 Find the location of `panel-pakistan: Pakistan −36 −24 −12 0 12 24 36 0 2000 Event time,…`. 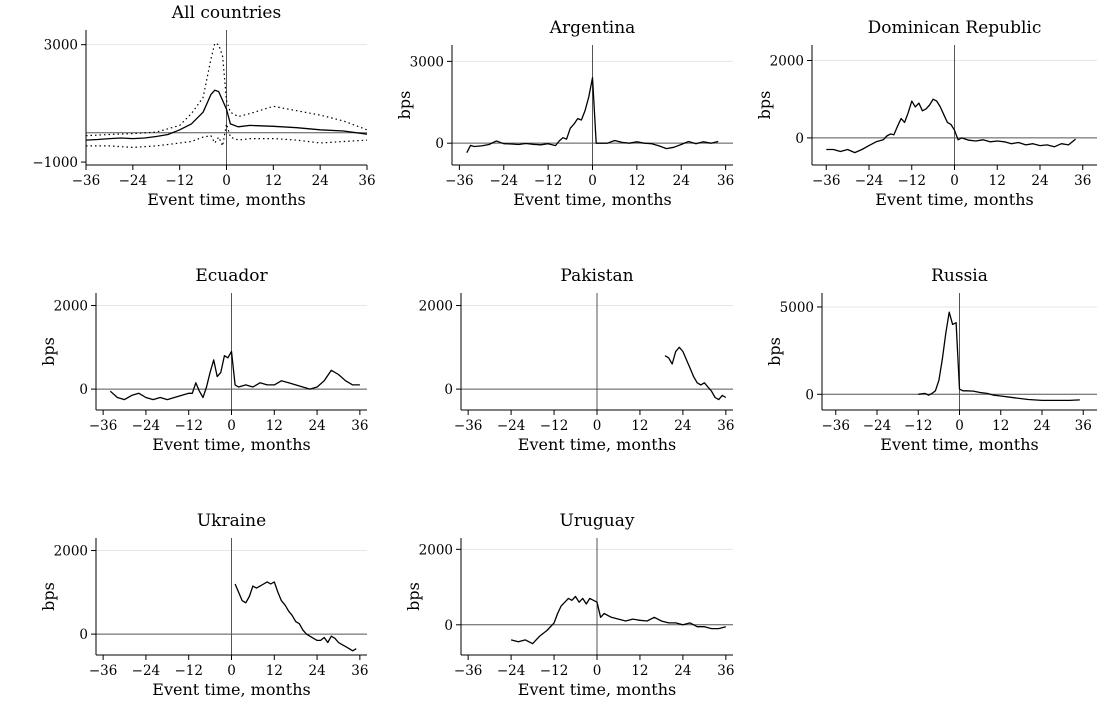

panel-pakistan: Pakistan −36 −24 −12 0 12 24 36 0 2000 Event time,… is located at coordinates (577, 360).